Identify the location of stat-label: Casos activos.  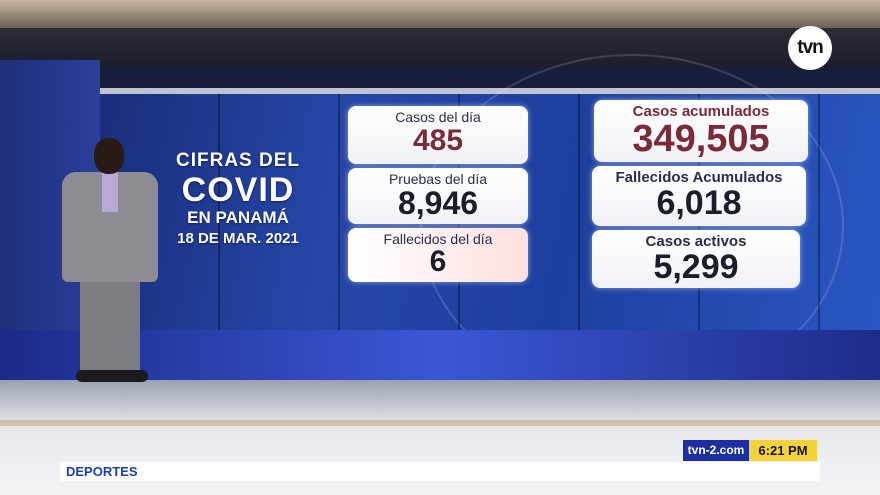
(696, 241).